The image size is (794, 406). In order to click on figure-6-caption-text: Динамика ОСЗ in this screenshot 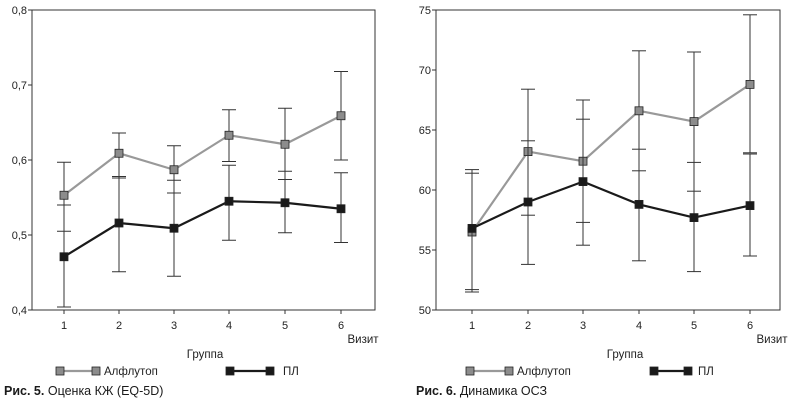, I will do `click(503, 391)`.